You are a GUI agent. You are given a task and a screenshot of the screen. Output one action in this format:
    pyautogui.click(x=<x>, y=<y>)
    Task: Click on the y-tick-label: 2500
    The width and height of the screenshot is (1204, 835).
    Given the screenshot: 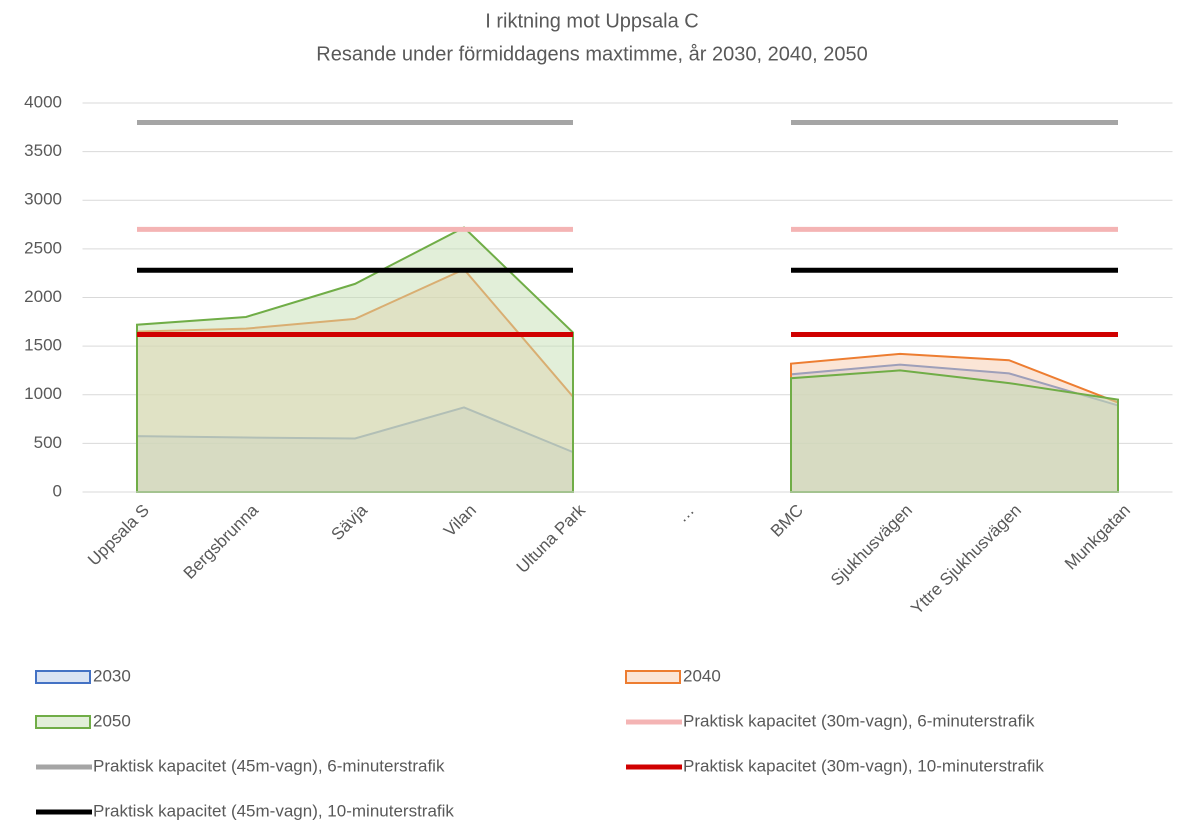 What is the action you would take?
    pyautogui.click(x=43, y=247)
    